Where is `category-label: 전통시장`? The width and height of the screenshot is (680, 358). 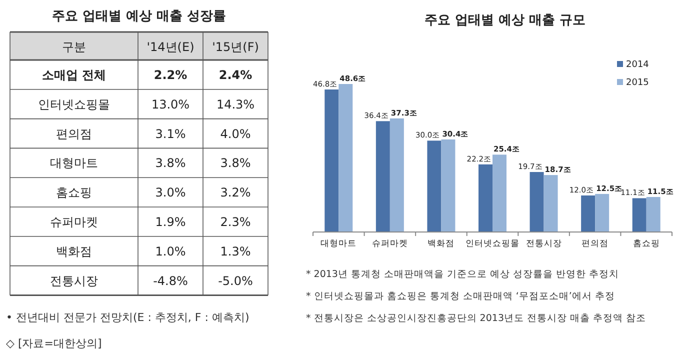 category-label: 전통시장 is located at coordinates (74, 281).